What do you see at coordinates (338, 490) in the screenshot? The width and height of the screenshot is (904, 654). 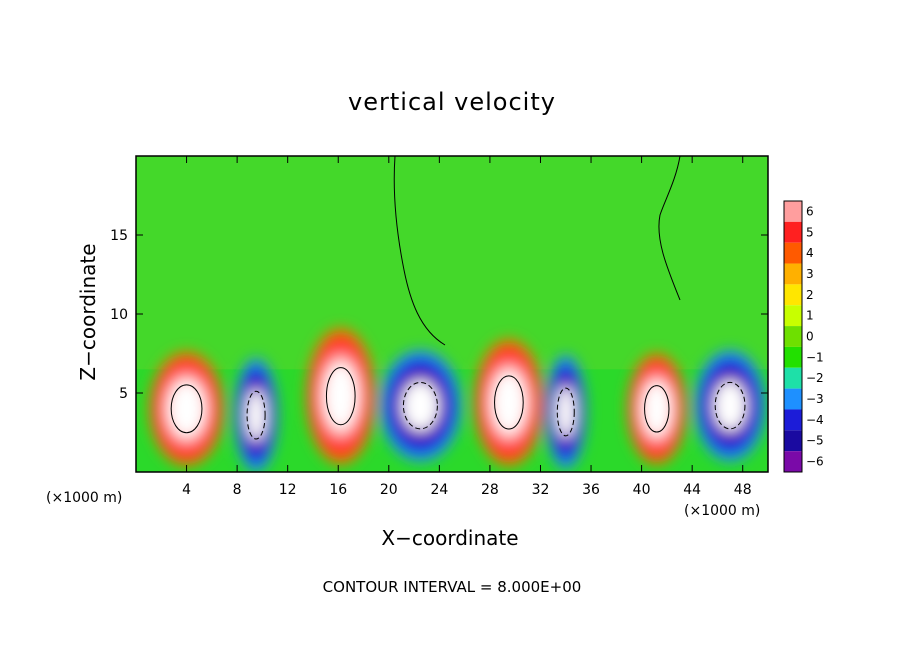 I see `x-tick-label: 16` at bounding box center [338, 490].